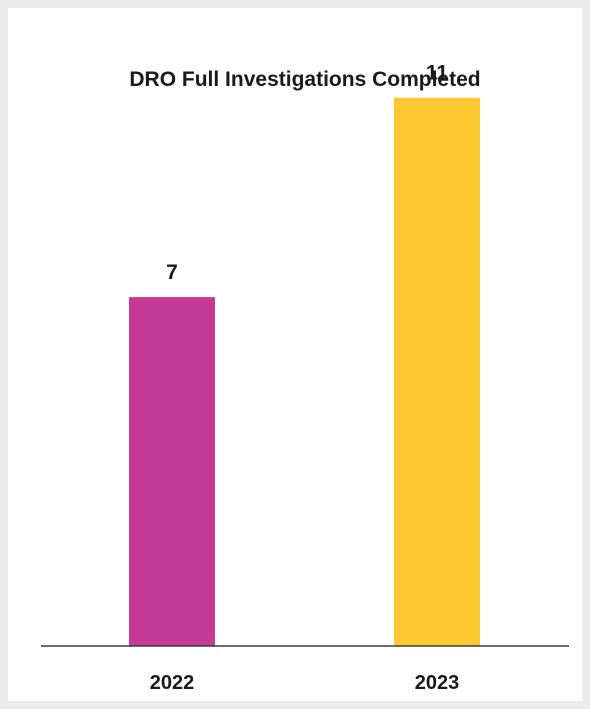  Describe the element at coordinates (172, 471) in the screenshot. I see `bar-2022` at that location.